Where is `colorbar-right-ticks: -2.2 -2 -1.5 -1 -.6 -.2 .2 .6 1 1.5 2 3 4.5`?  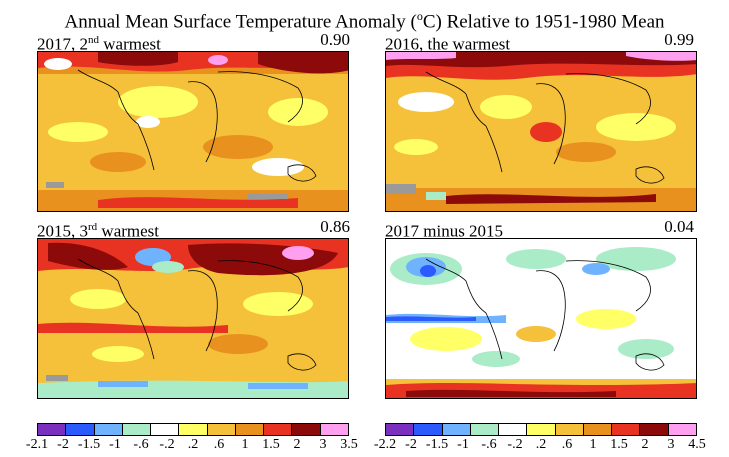
colorbar-right-ticks: -2.2 -2 -1.5 -1 -.6 -.2 .2 .6 1 1.5 2 3 4.5 is located at coordinates (540, 445).